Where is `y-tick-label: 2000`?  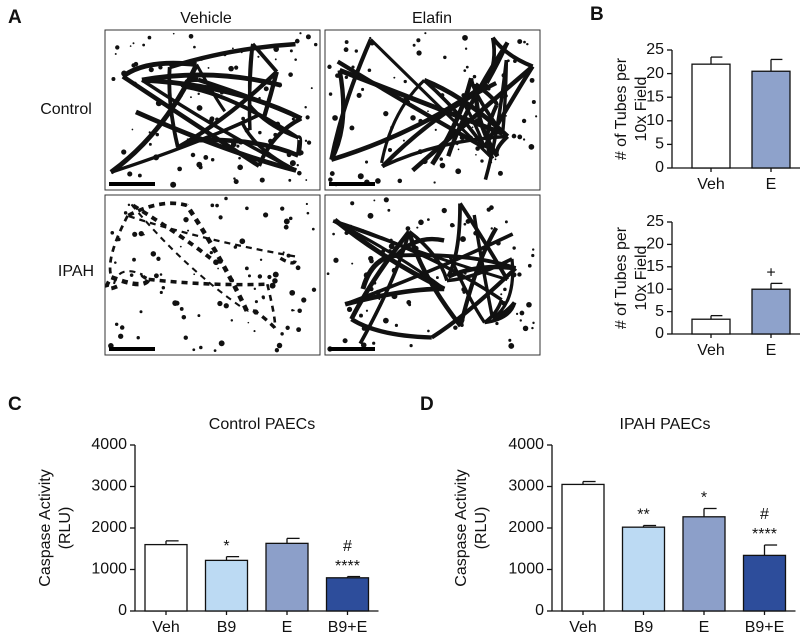
y-tick-label: 2000 is located at coordinates (526, 527).